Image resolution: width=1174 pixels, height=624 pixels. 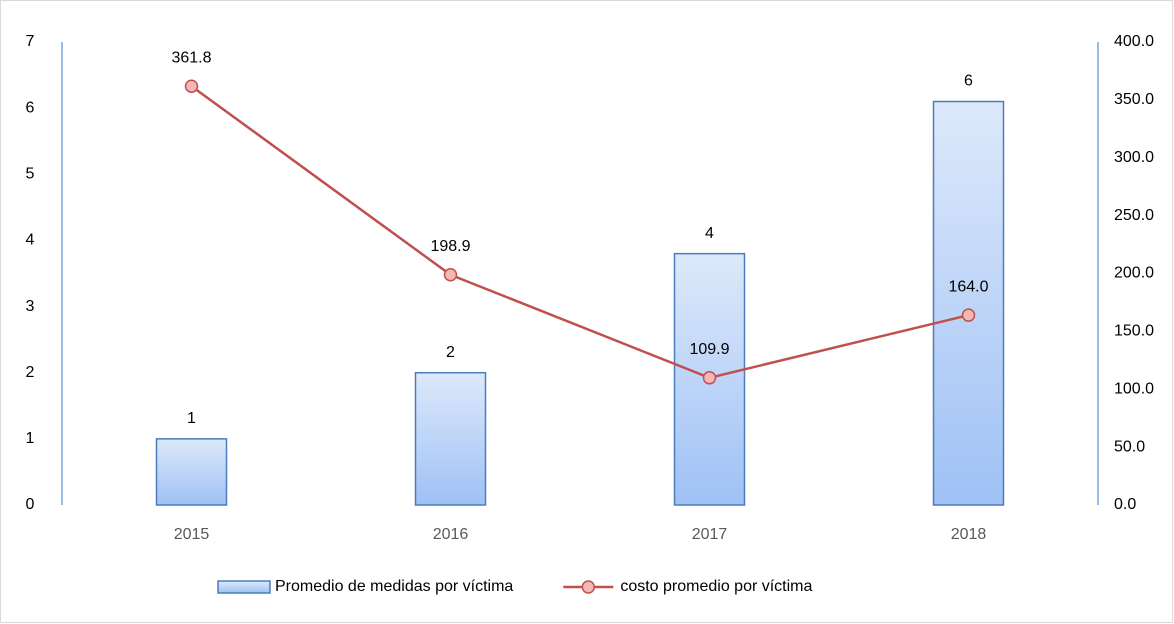 What do you see at coordinates (30, 41) in the screenshot?
I see `y-tick-label: 7` at bounding box center [30, 41].